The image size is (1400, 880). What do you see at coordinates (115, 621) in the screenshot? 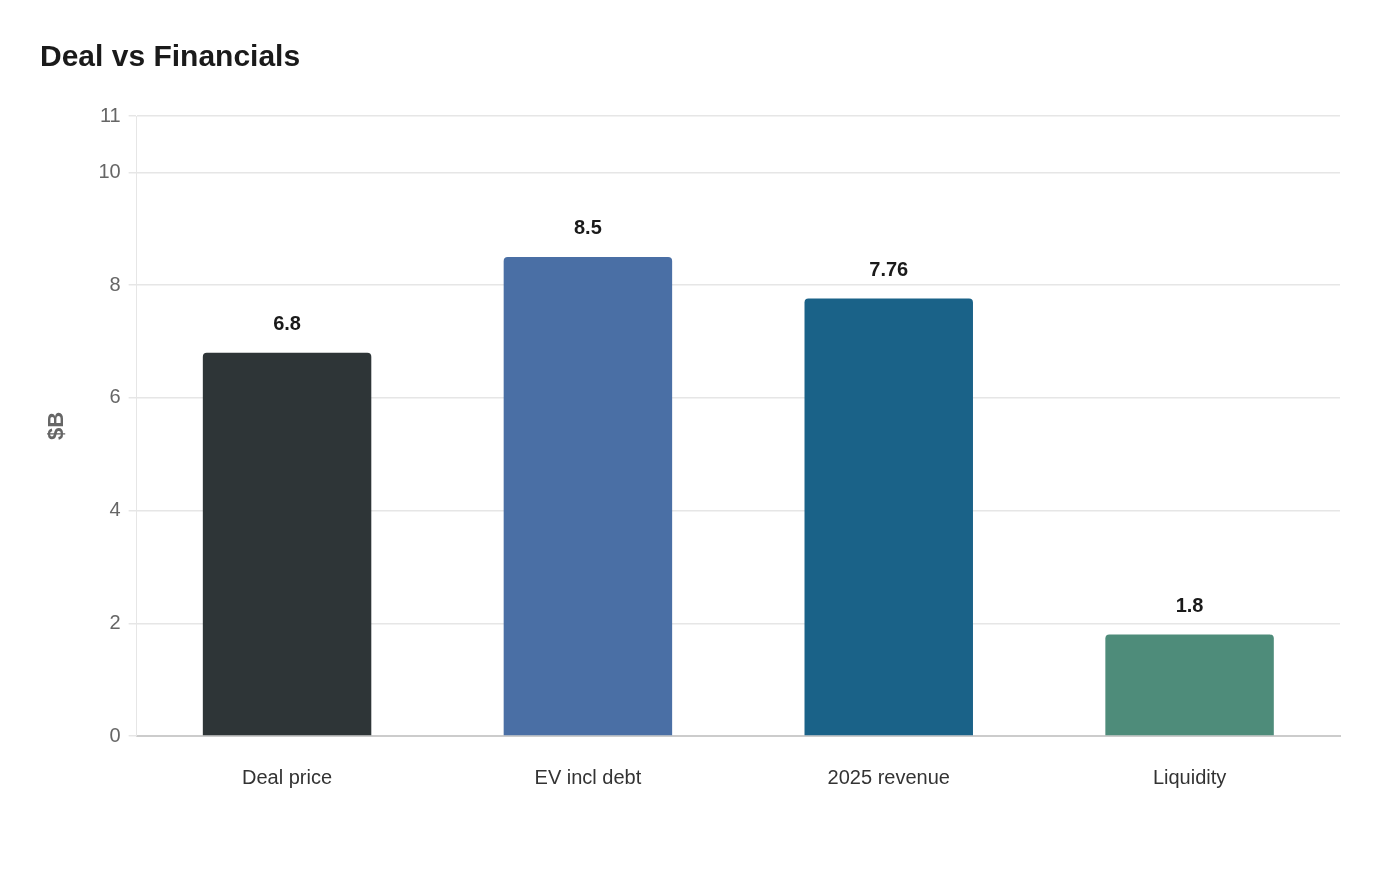
I see `y-tick-label: 2` at bounding box center [115, 621].